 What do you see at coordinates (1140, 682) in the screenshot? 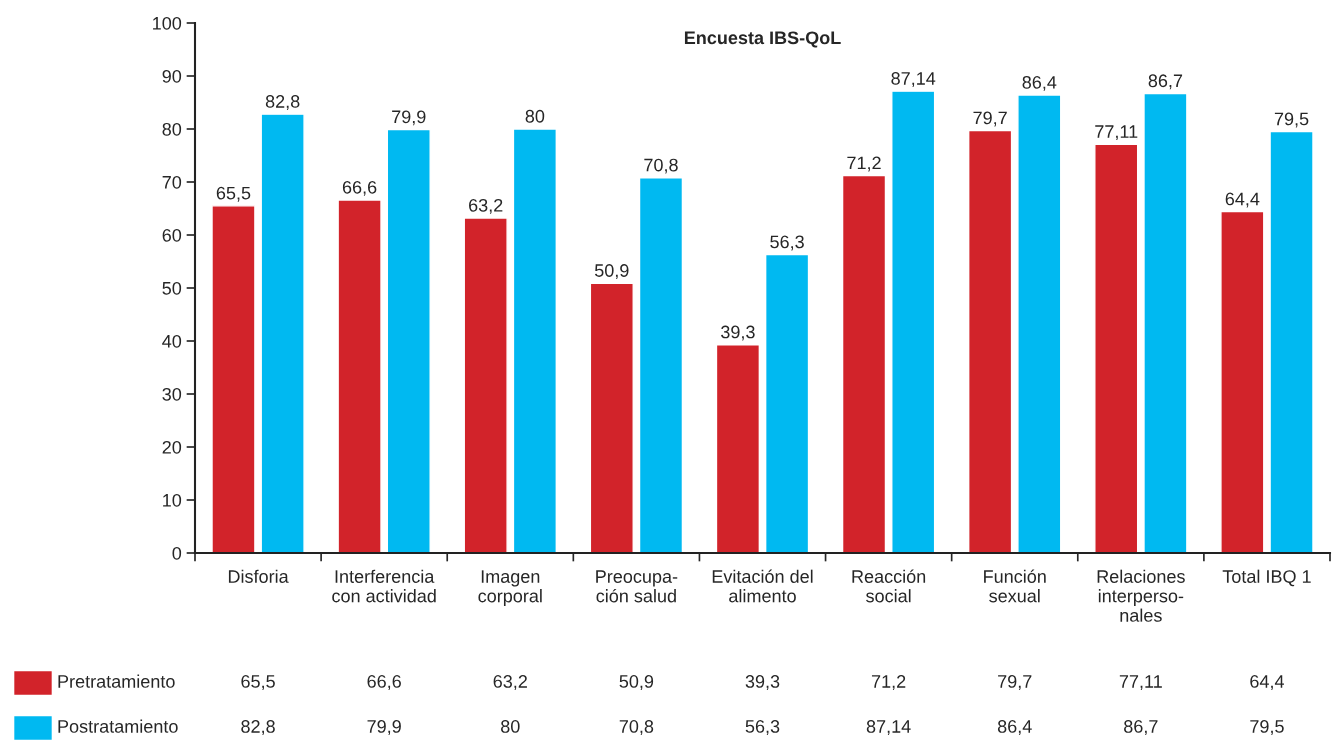
I see `data-label: 77,11` at bounding box center [1140, 682].